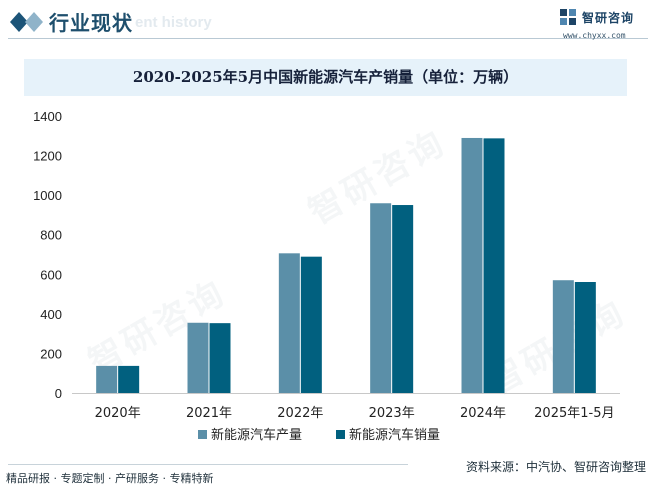  Describe the element at coordinates (47, 116) in the screenshot. I see `y-tick-label: 1400` at that location.